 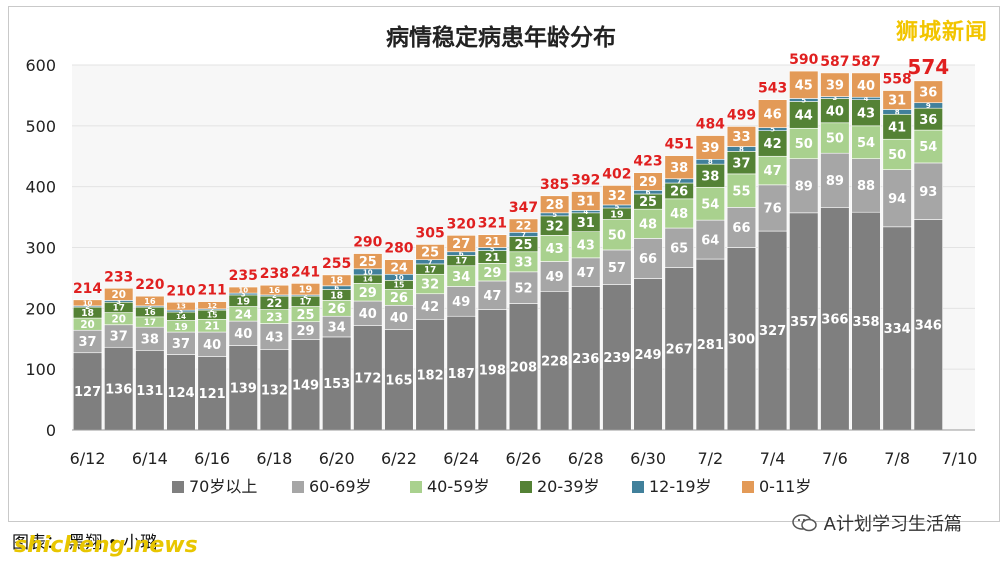 What do you see at coordinates (586, 458) in the screenshot?
I see `x-tick-label: 6/28` at bounding box center [586, 458].